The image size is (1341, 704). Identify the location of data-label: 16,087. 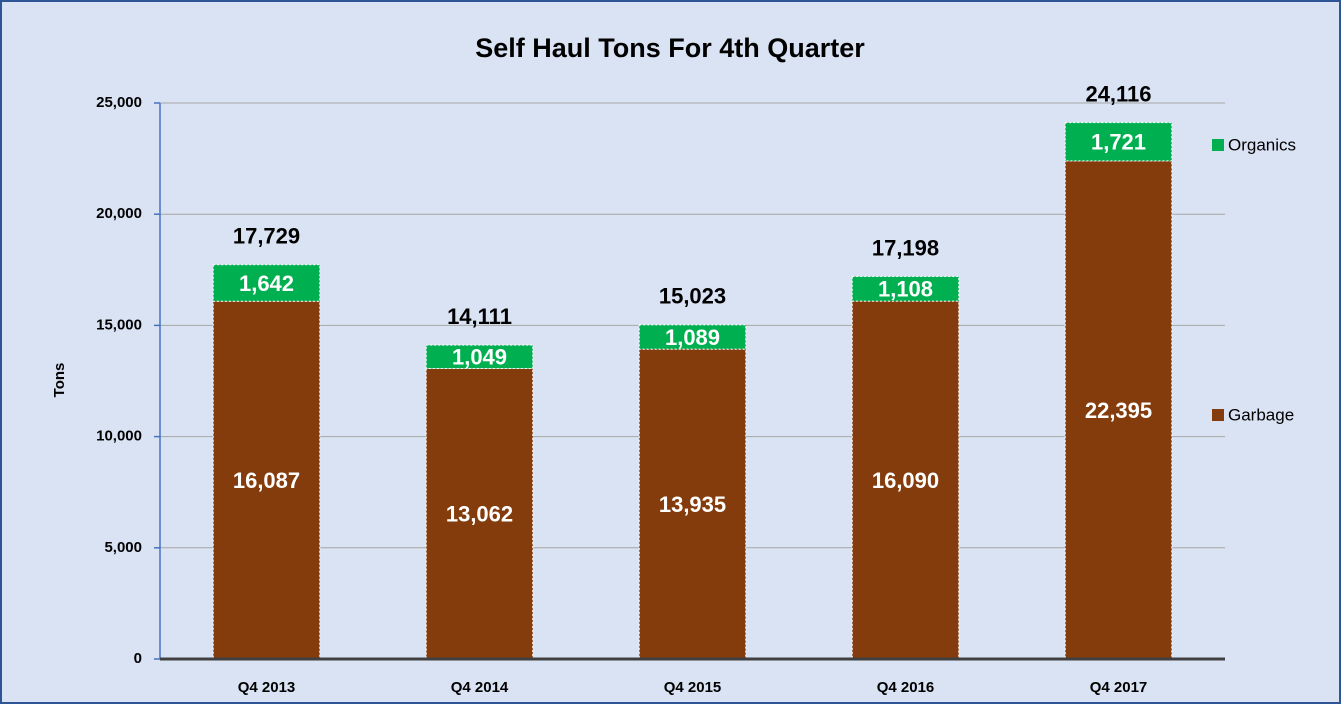
(266, 480).